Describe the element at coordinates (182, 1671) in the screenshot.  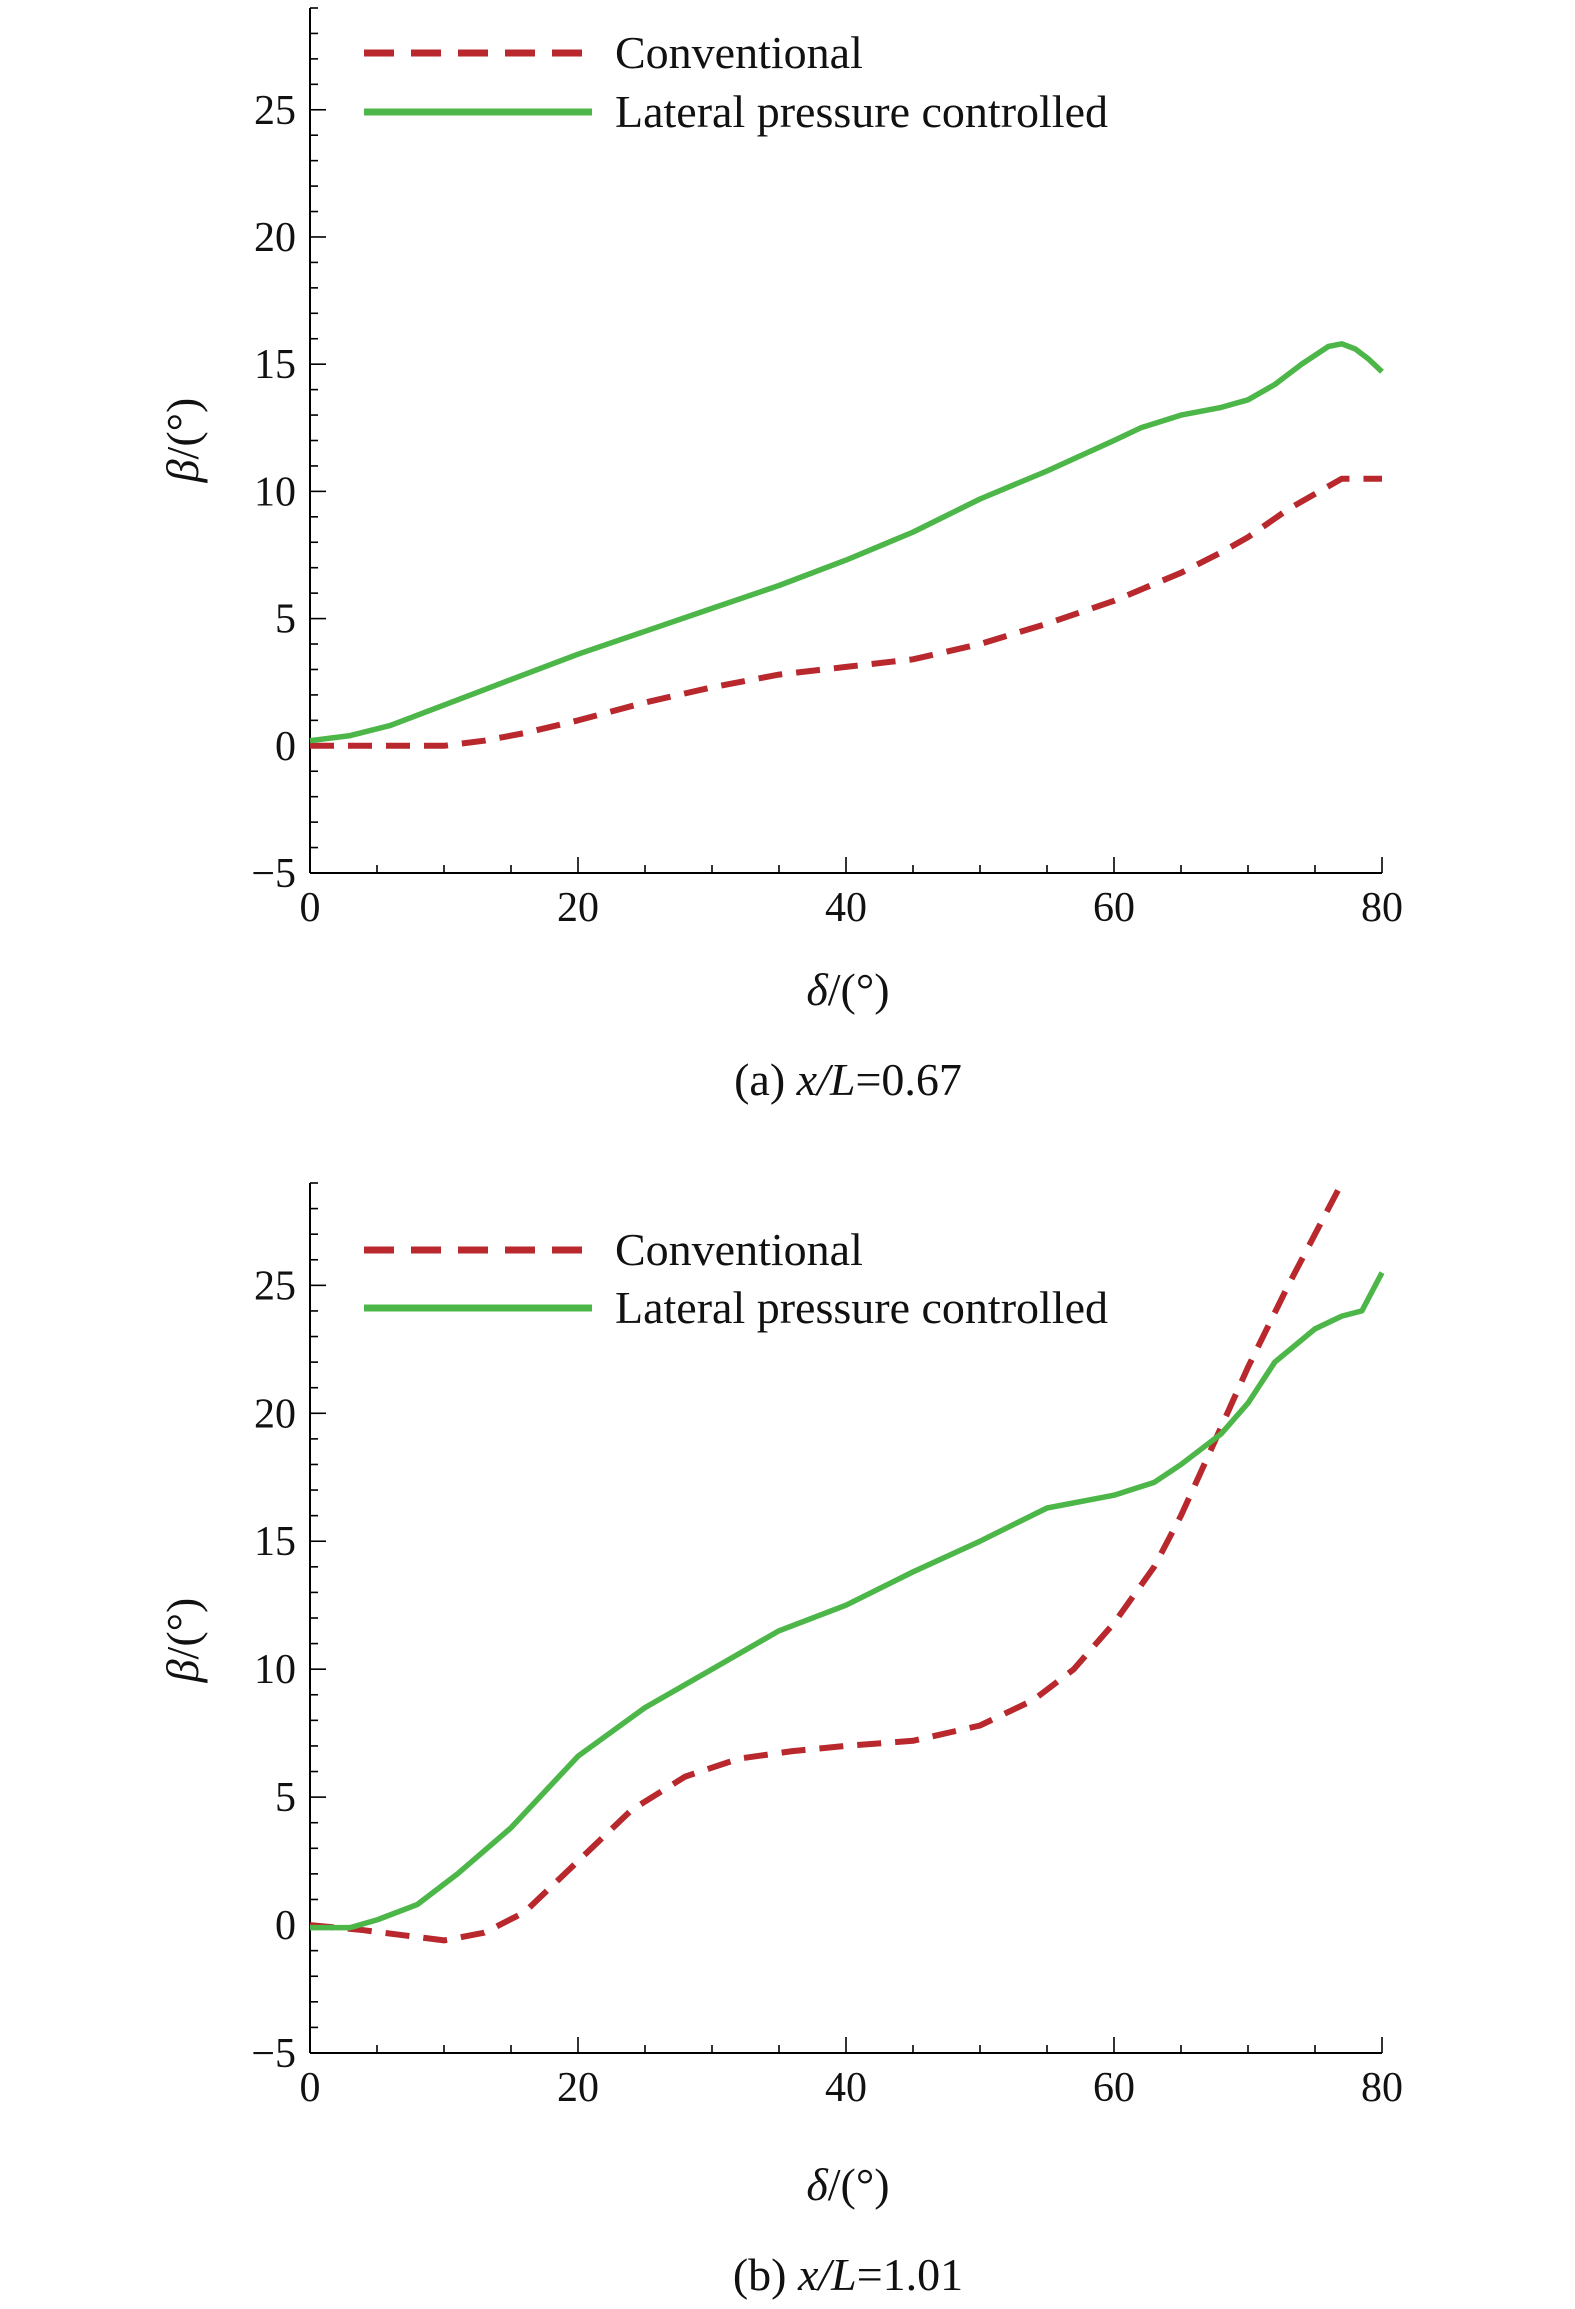
I see `panel-b-y-symbol: β` at that location.